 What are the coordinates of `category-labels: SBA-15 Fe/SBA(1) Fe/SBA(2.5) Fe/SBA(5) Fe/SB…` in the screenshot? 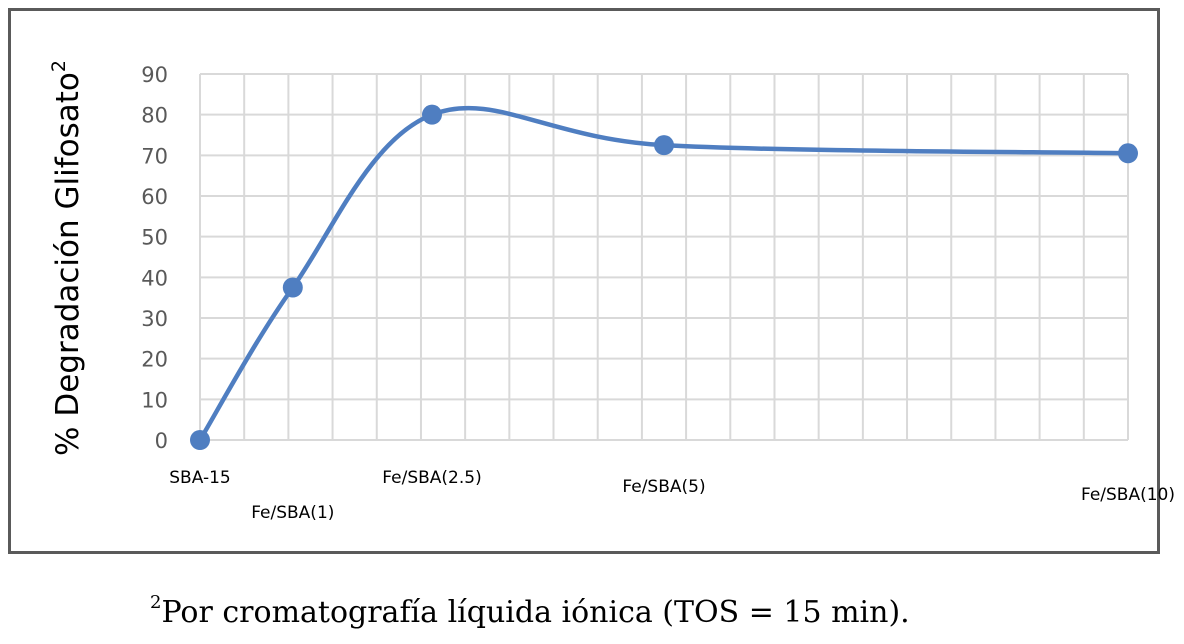 It's located at (672, 495).